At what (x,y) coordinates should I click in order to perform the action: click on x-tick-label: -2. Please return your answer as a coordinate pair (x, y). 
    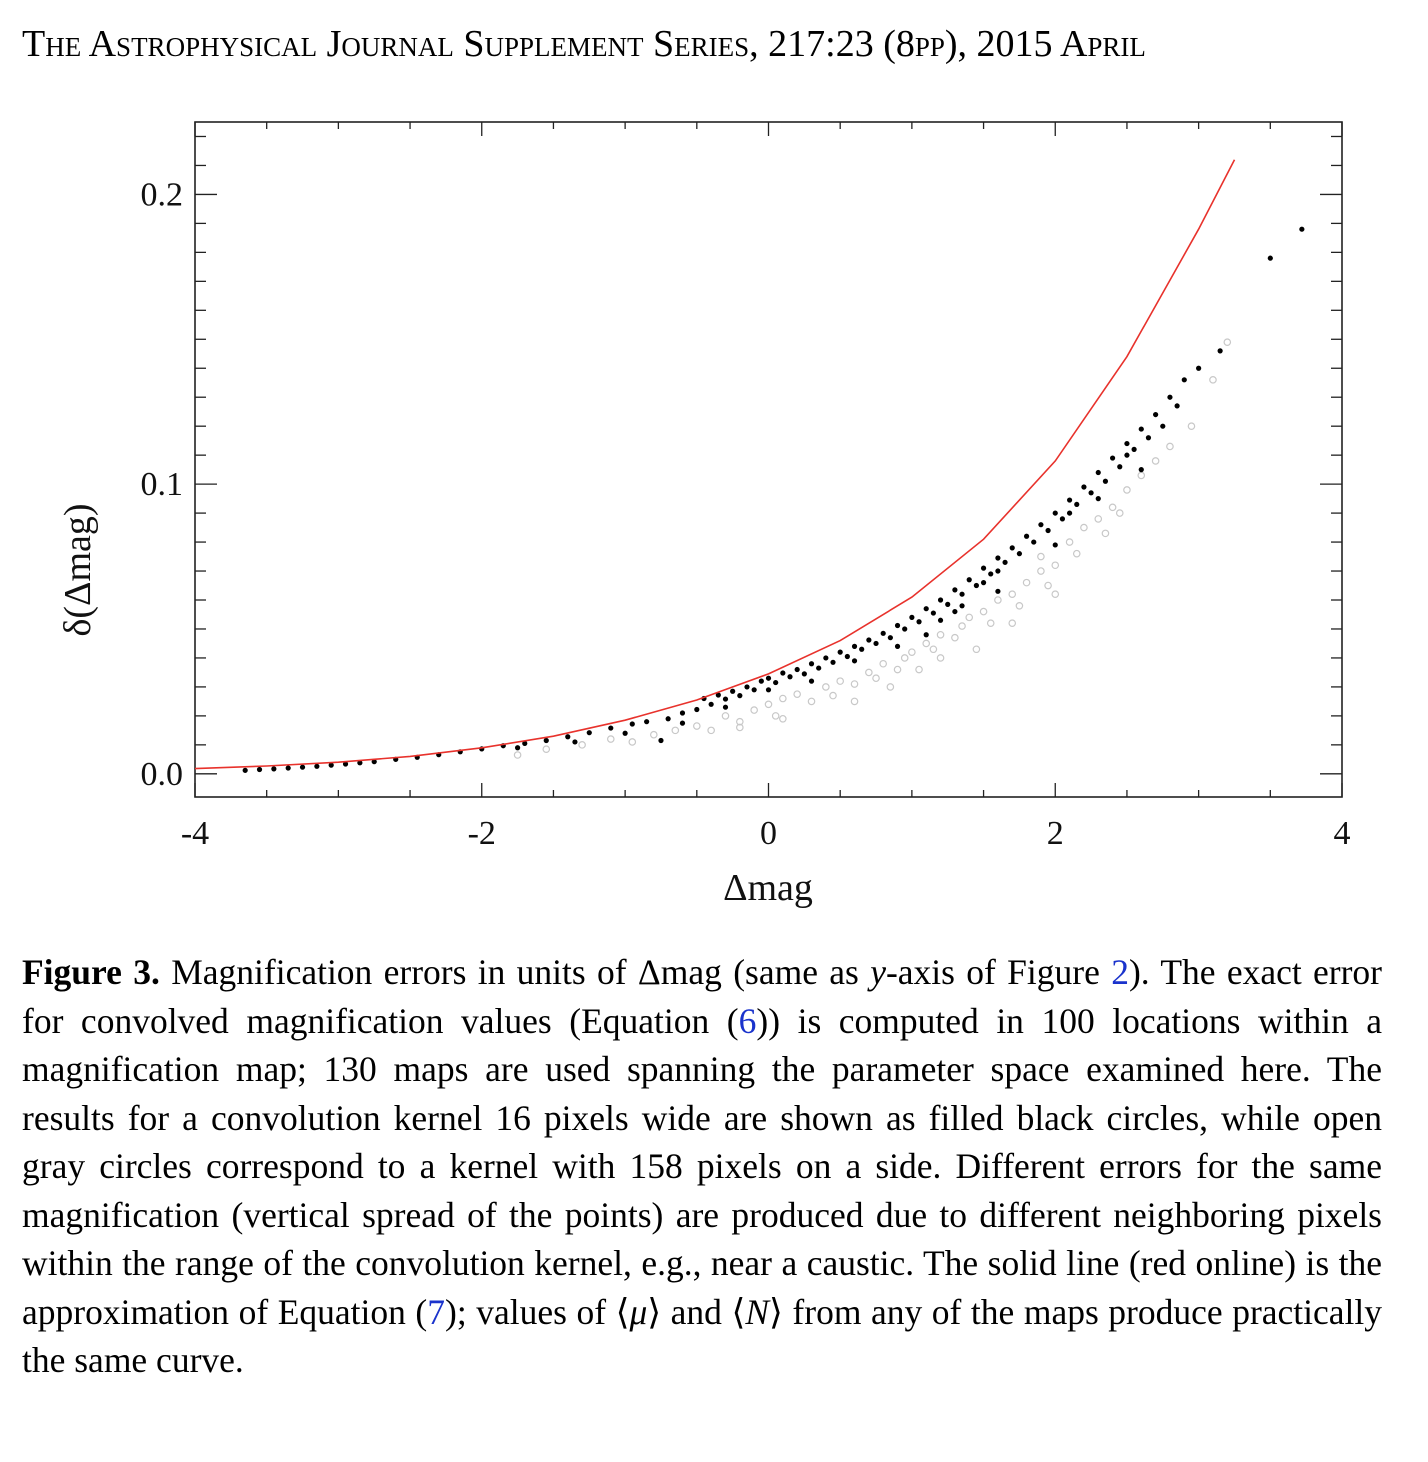
    Looking at the image, I should click on (482, 833).